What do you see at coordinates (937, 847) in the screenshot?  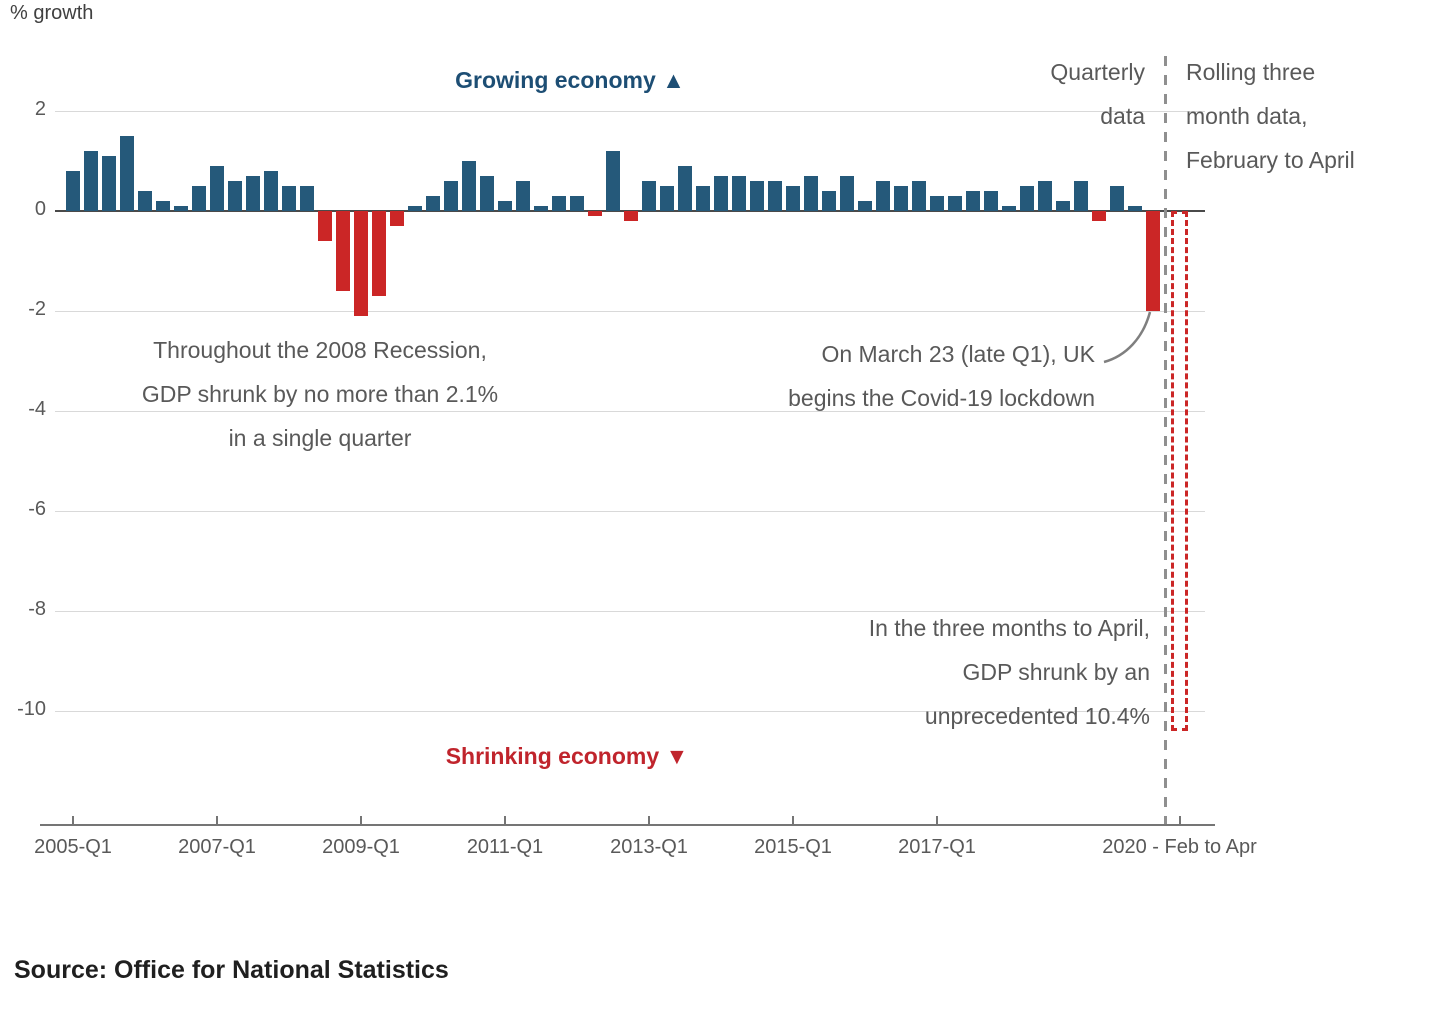 I see `x-tick-label: 2017-Q1` at bounding box center [937, 847].